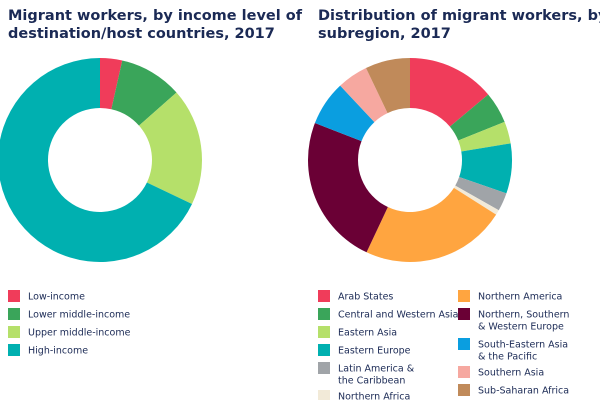  Describe the element at coordinates (56, 297) in the screenshot. I see `legend-label: Low-income` at that location.